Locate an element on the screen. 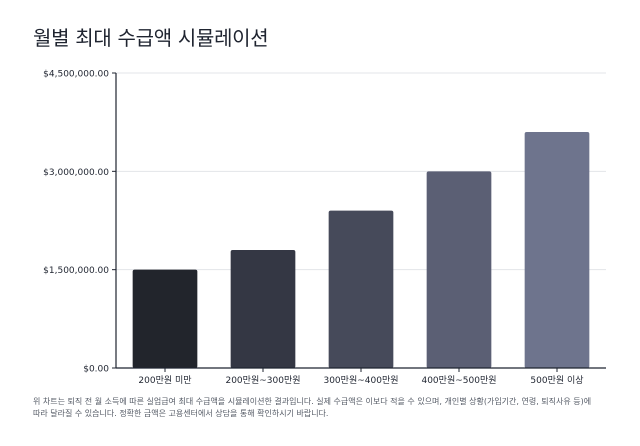 The height and width of the screenshot is (446, 640). x-tick-label-4: 500만원 이상 is located at coordinates (556, 380).